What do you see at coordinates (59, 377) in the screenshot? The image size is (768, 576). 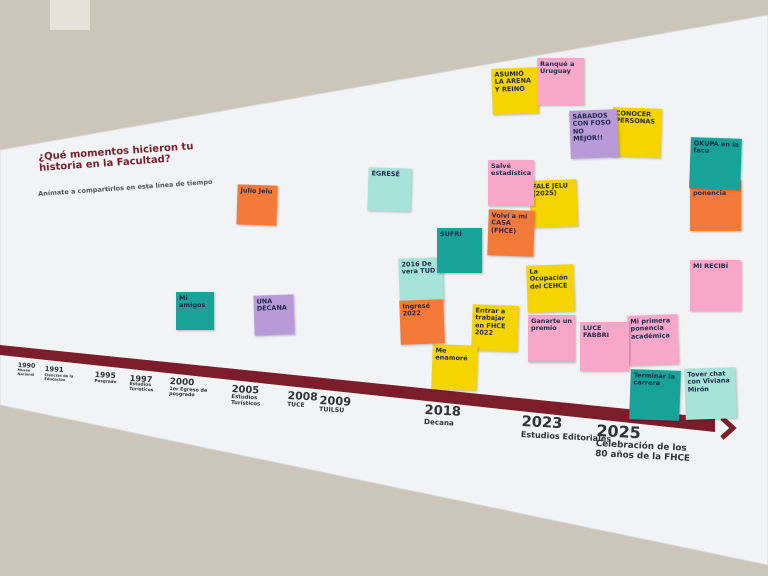 I see `timeline-label: Ciencias de la Educación` at bounding box center [59, 377].